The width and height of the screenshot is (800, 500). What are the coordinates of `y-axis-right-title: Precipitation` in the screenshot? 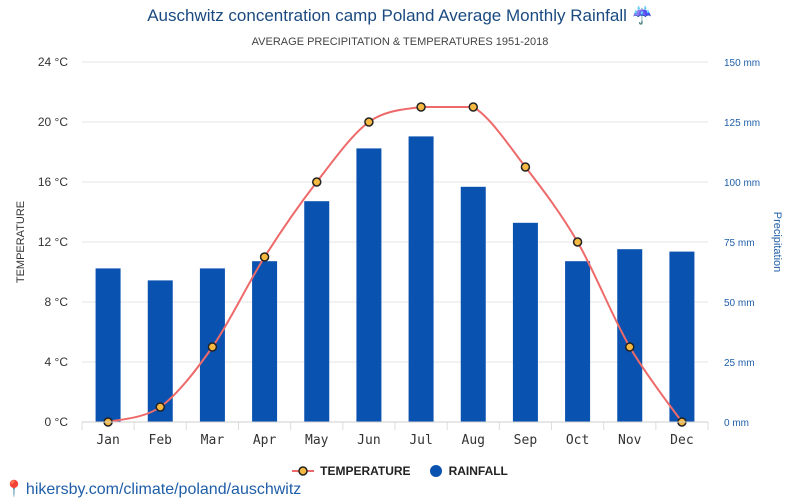 It's located at (777, 242).